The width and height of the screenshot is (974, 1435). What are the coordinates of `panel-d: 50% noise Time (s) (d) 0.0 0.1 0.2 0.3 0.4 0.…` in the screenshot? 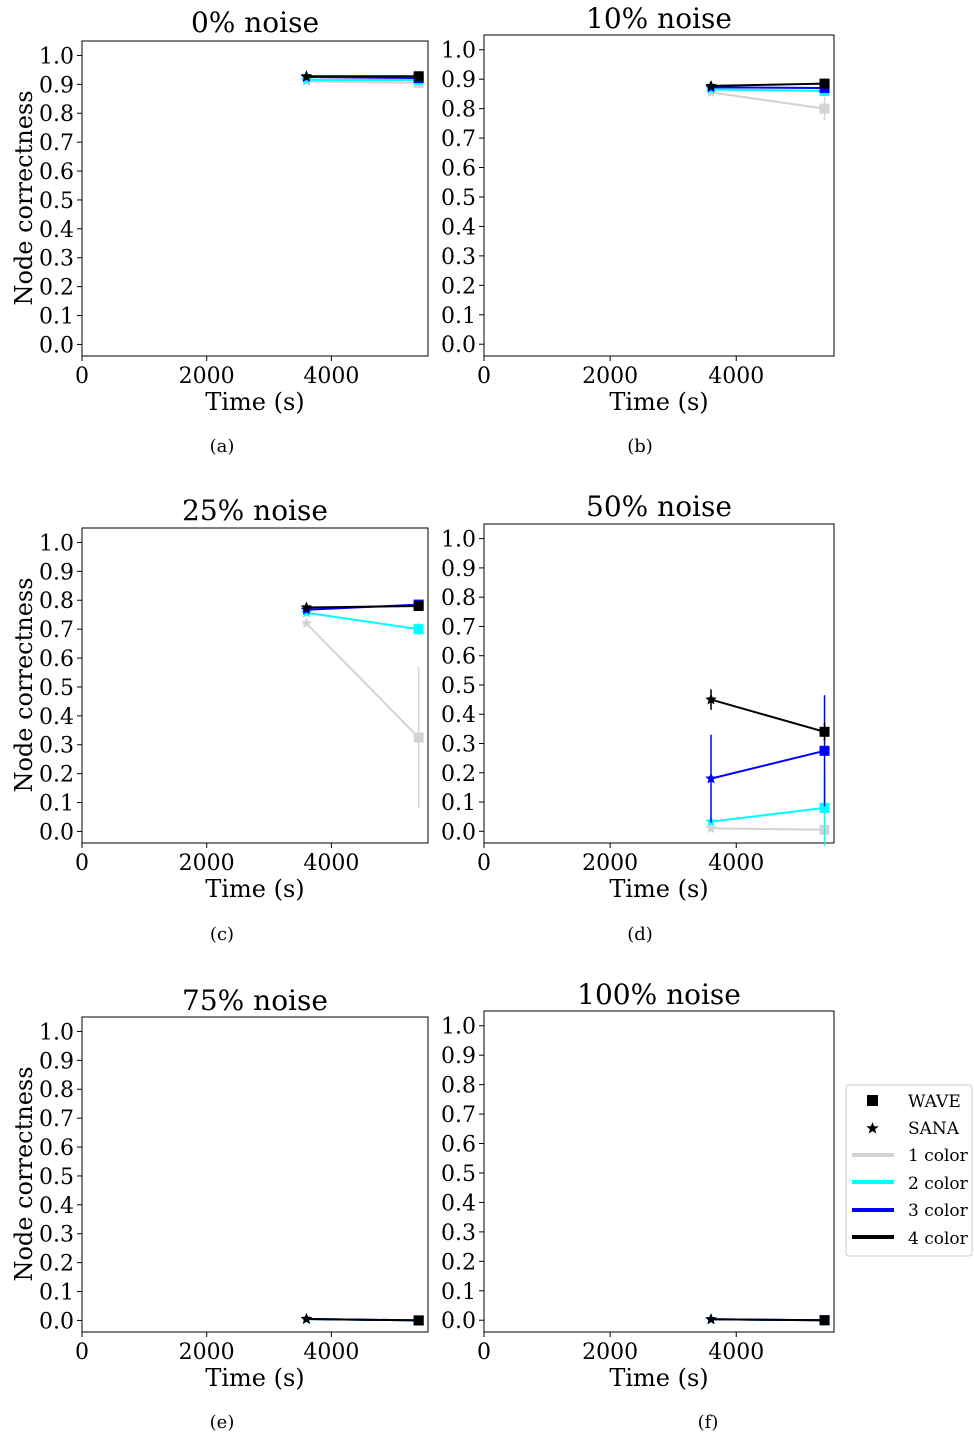 It's located at (638, 717).